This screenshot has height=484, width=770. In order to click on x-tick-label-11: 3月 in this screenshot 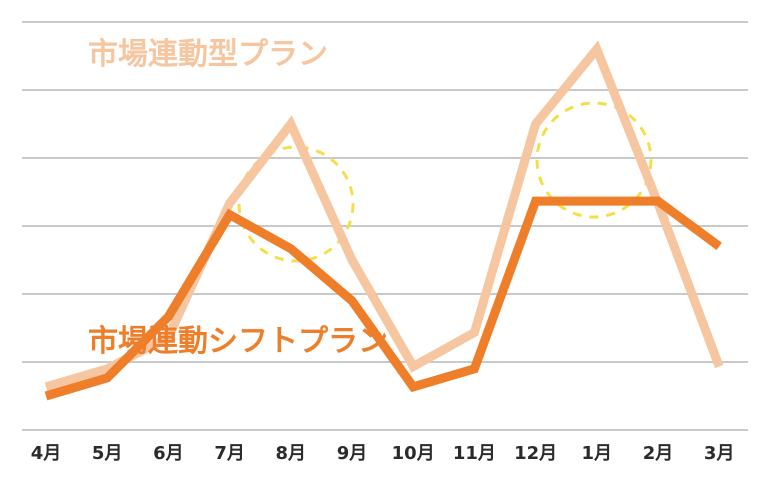, I will do `click(719, 453)`.